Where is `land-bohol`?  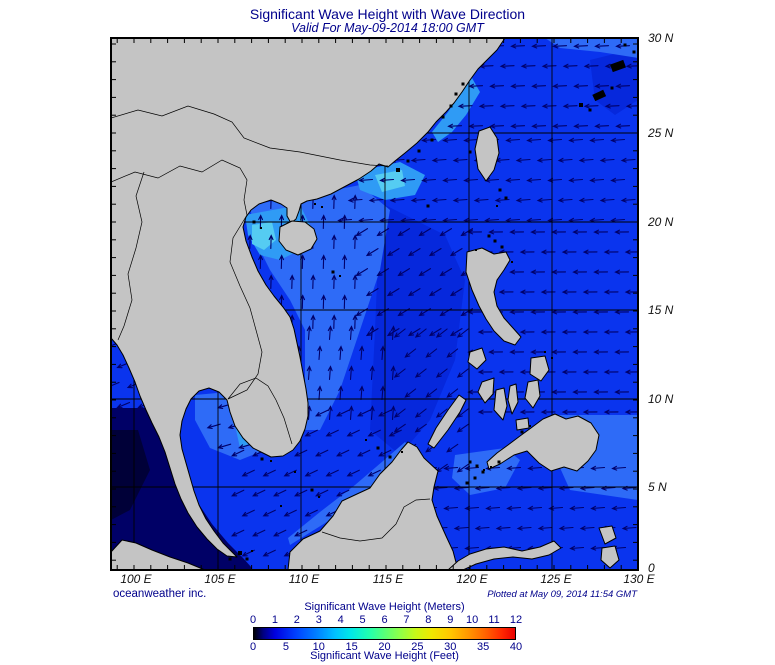 land-bohol is located at coordinates (522, 424).